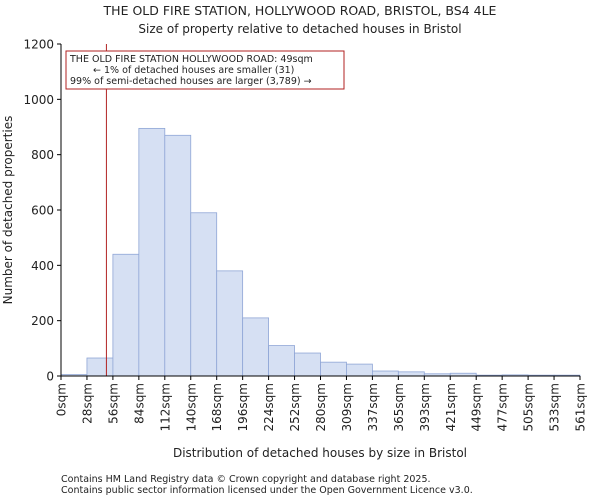 The width and height of the screenshot is (600, 500). I want to click on x-tick-label: 365sqm, so click(399, 407).